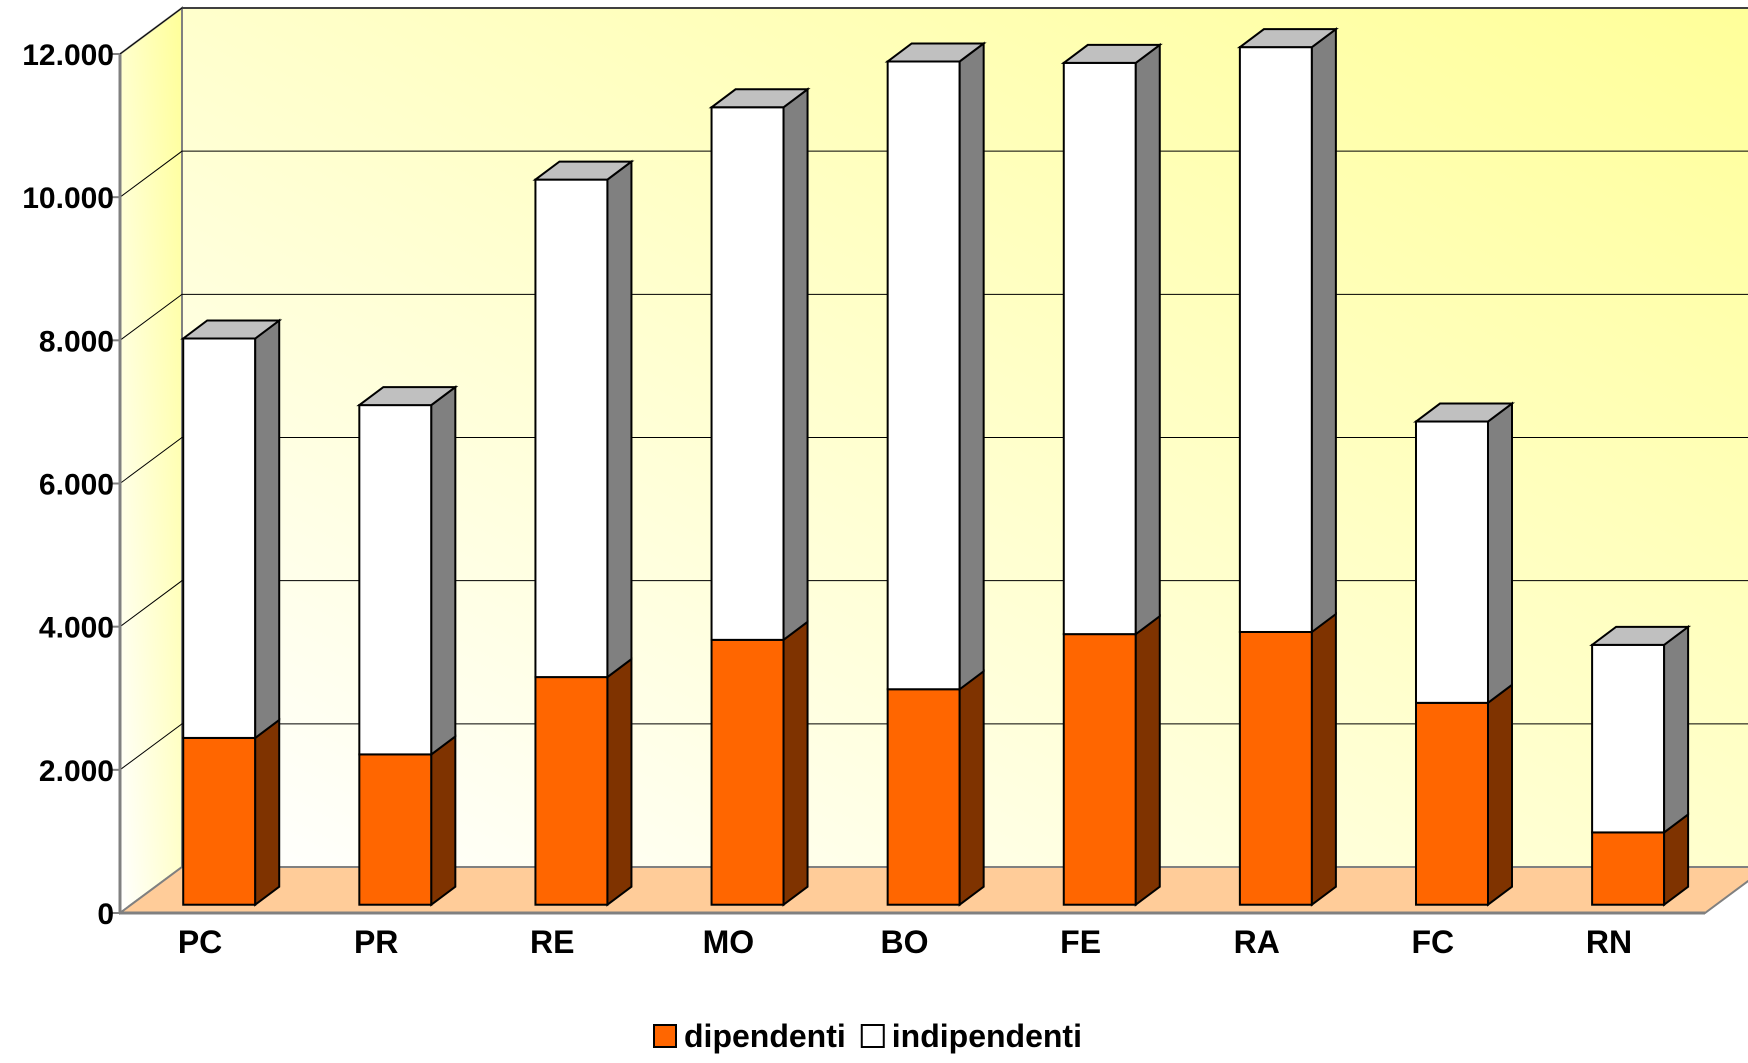 This screenshot has height=1063, width=1748. I want to click on bar-FC, so click(1463, 654).